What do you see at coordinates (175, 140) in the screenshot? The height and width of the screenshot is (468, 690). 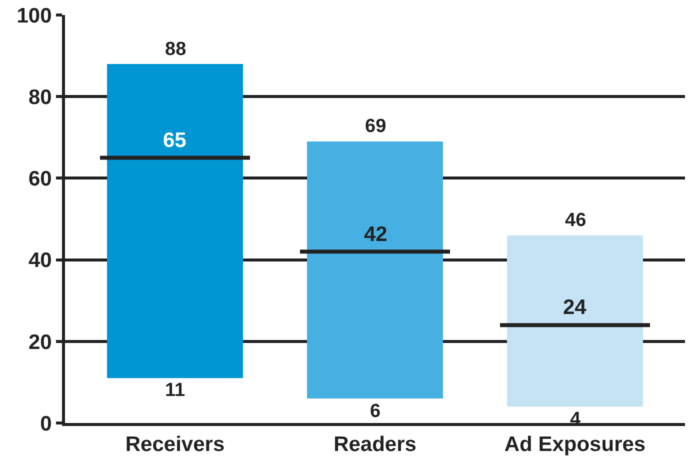 I see `annotation: 65` at bounding box center [175, 140].